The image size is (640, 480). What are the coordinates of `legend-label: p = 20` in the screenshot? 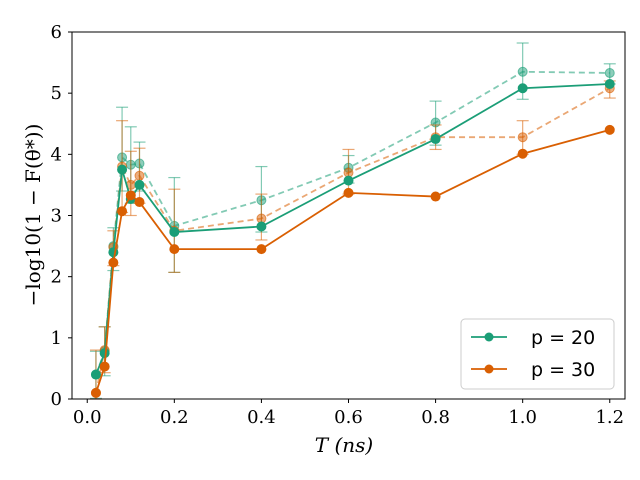 It's located at (563, 338).